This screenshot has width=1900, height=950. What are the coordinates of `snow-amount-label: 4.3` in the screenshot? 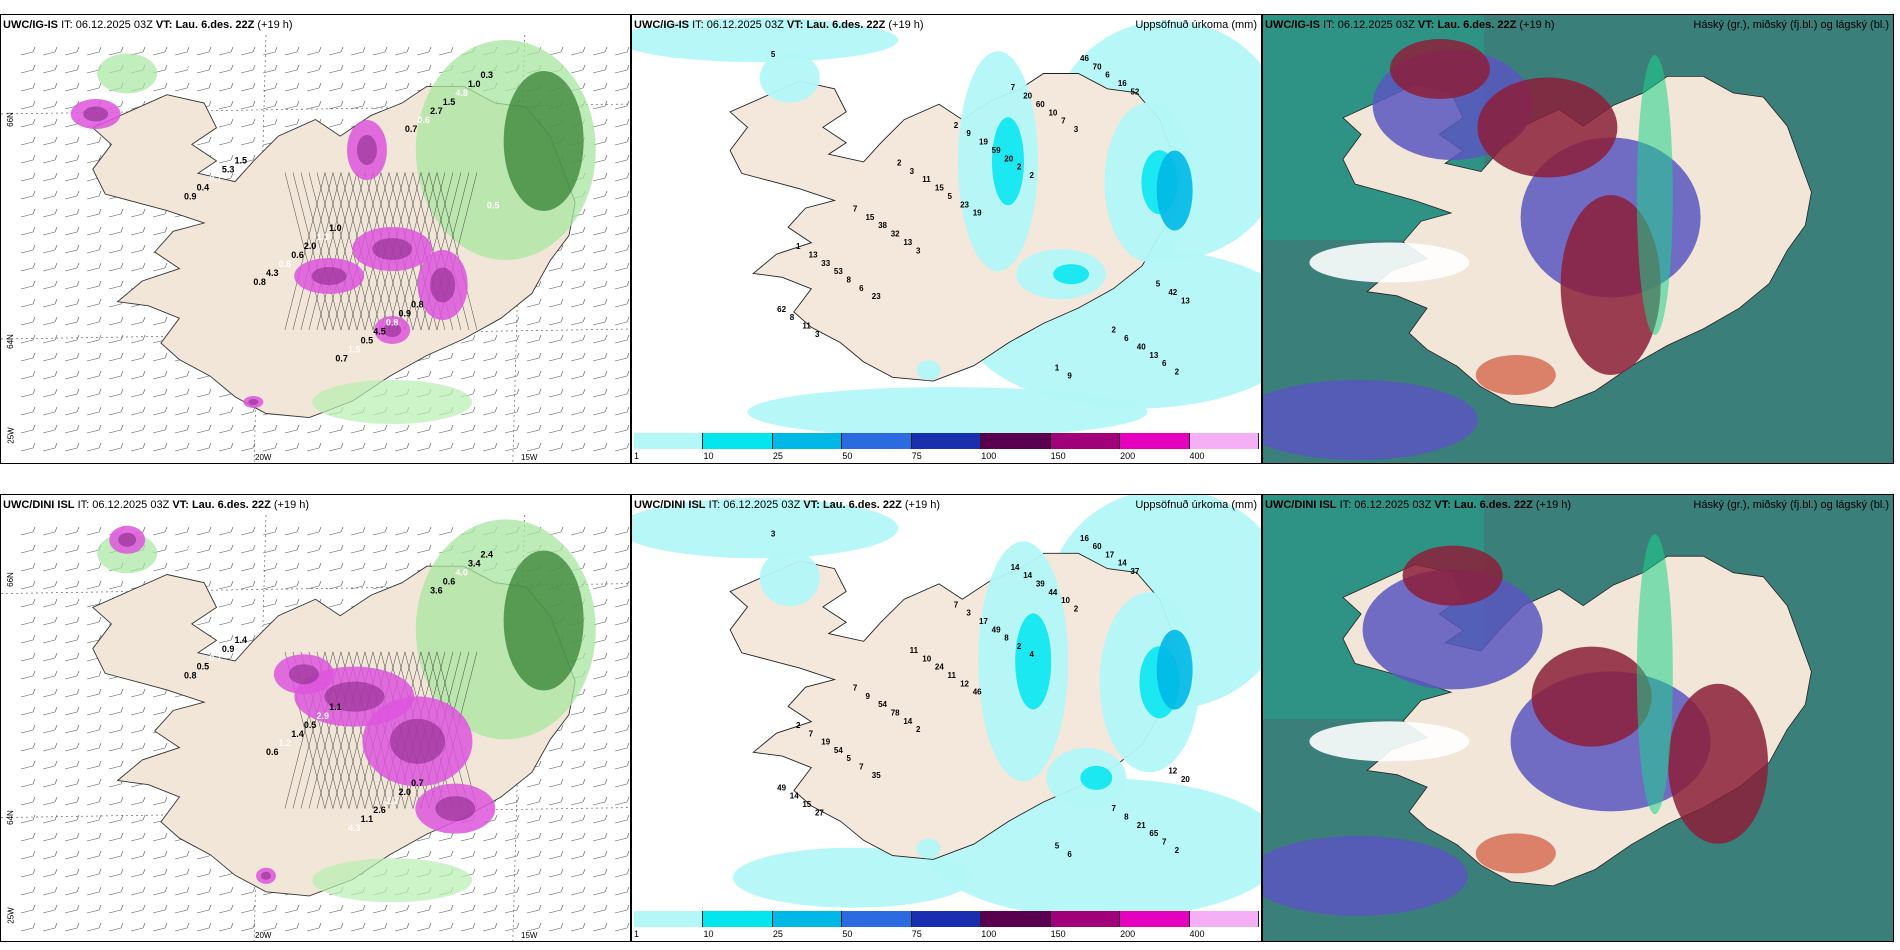 It's located at (354, 828).